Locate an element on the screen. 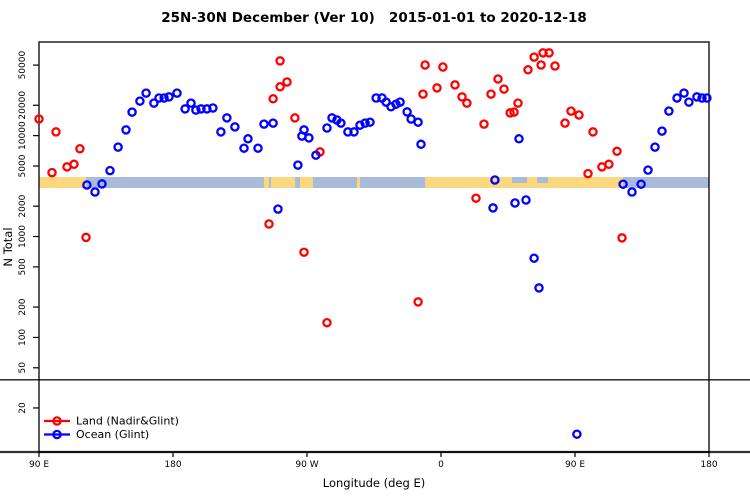 The image size is (750, 500). x-tick-label: 0 is located at coordinates (441, 465).